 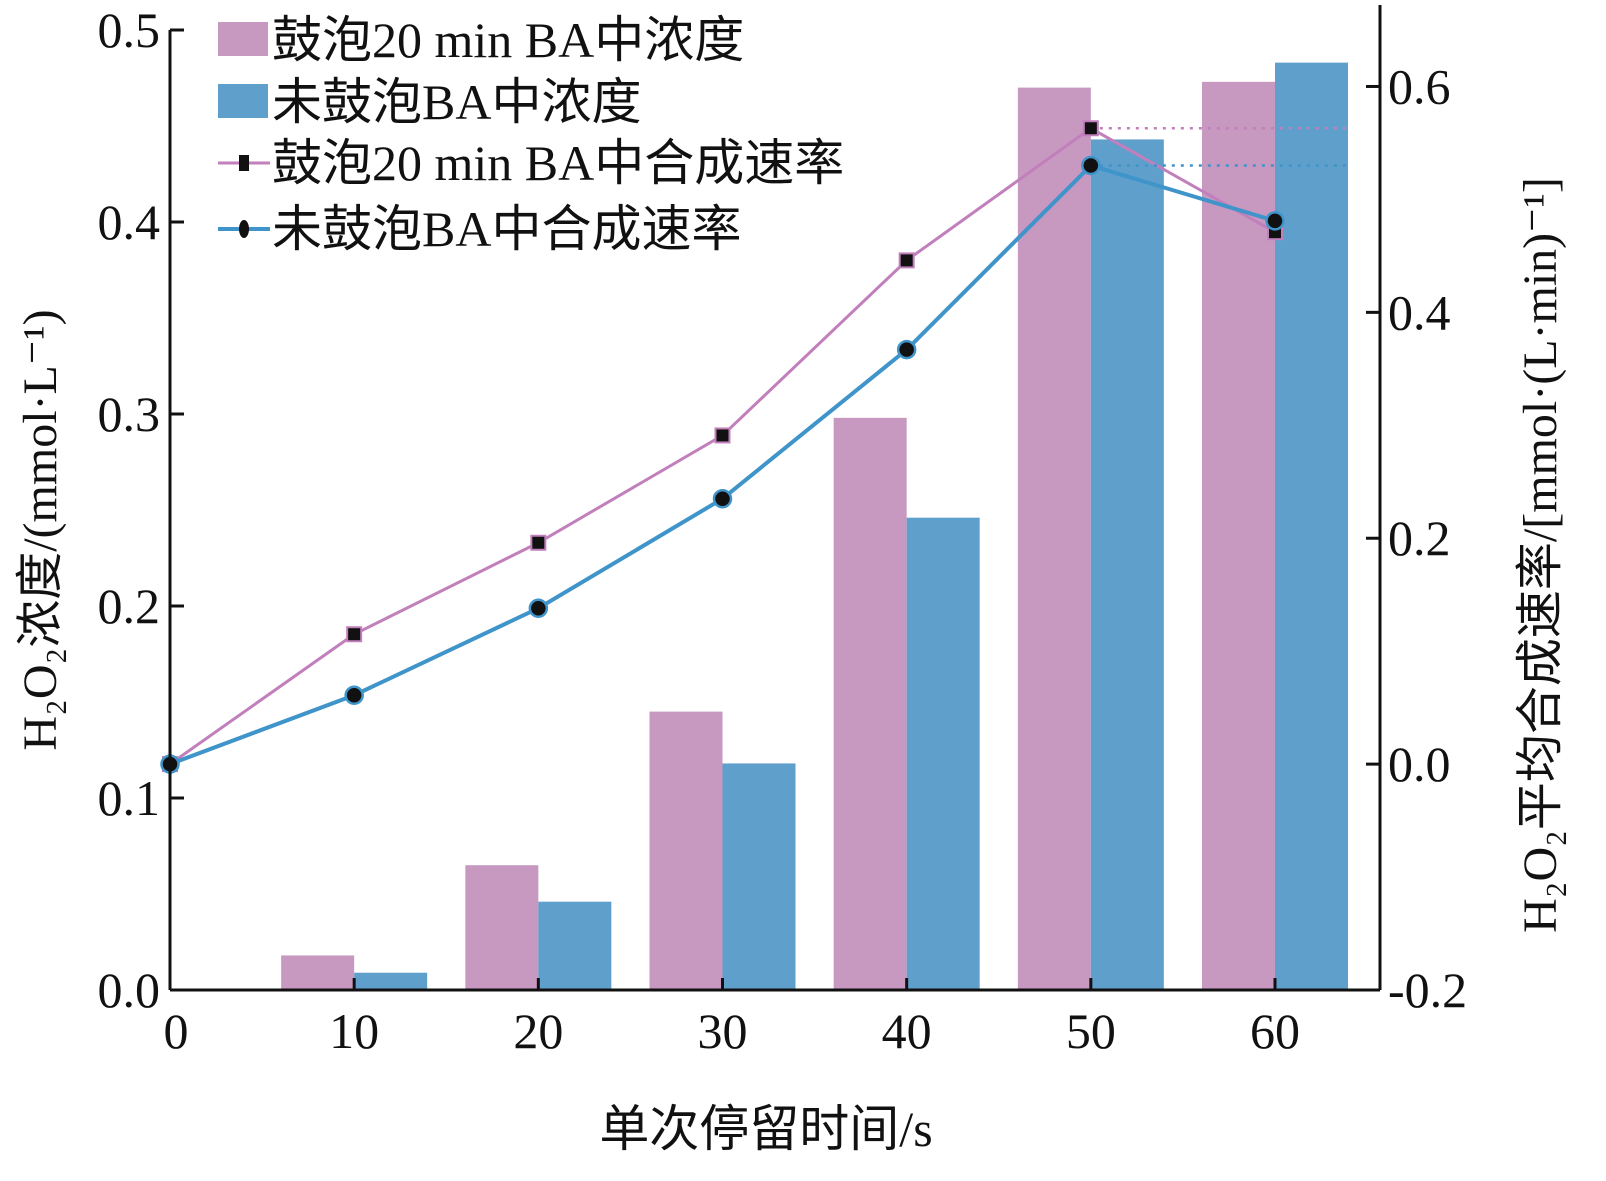 I want to click on y-right-tick-label-0.6: 0.6, so click(x=1419, y=86).